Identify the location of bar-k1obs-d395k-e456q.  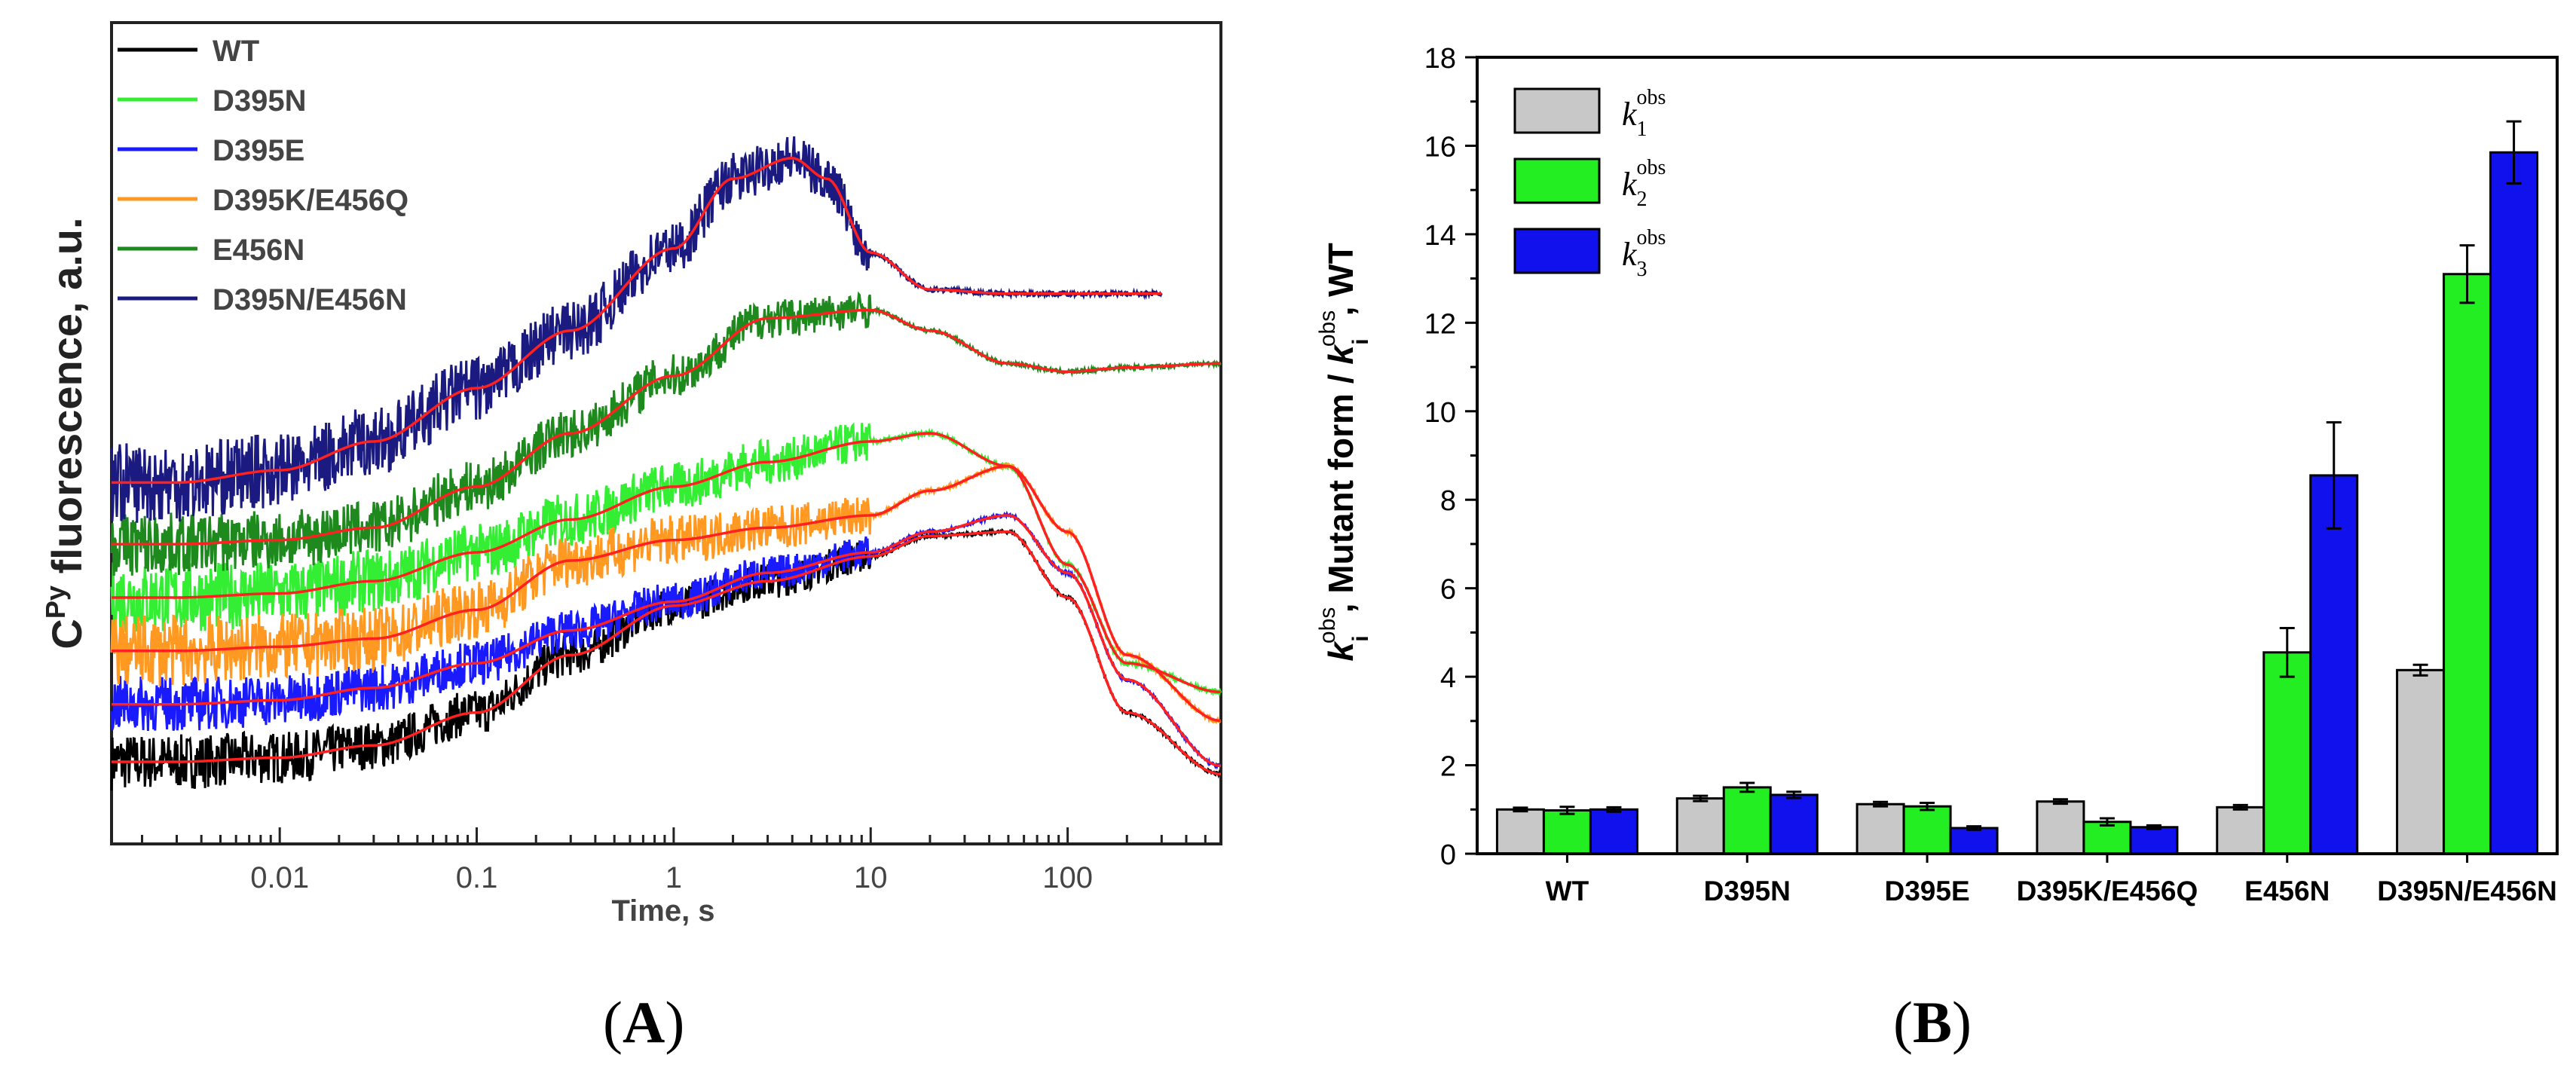
(2060, 827).